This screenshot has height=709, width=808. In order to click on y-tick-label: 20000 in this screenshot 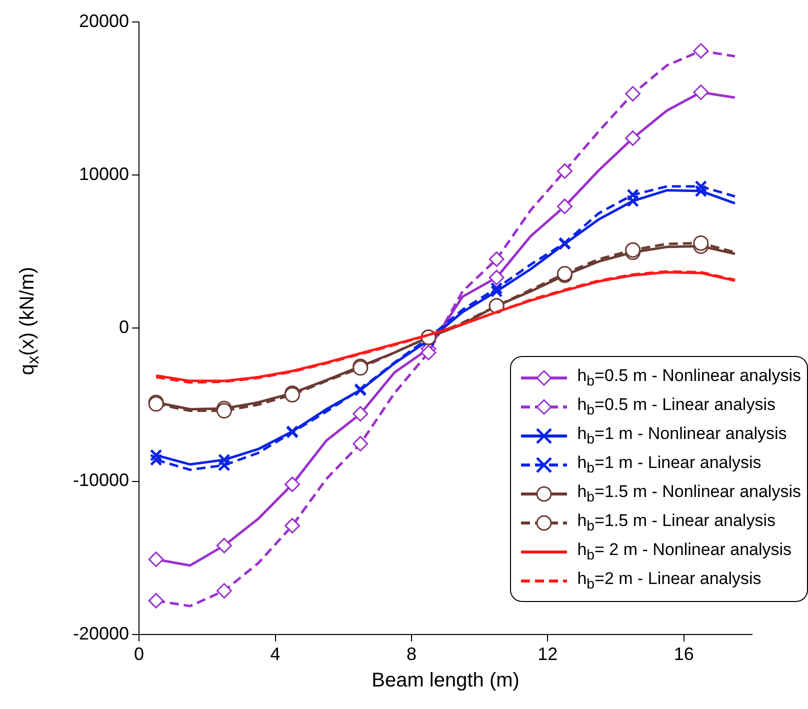, I will do `click(104, 20)`.